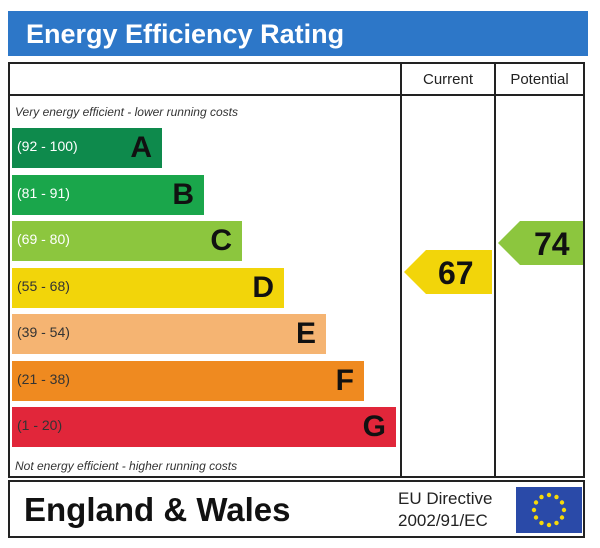 The height and width of the screenshot is (548, 600). Describe the element at coordinates (539, 79) in the screenshot. I see `column-header-potential: Potential` at that location.